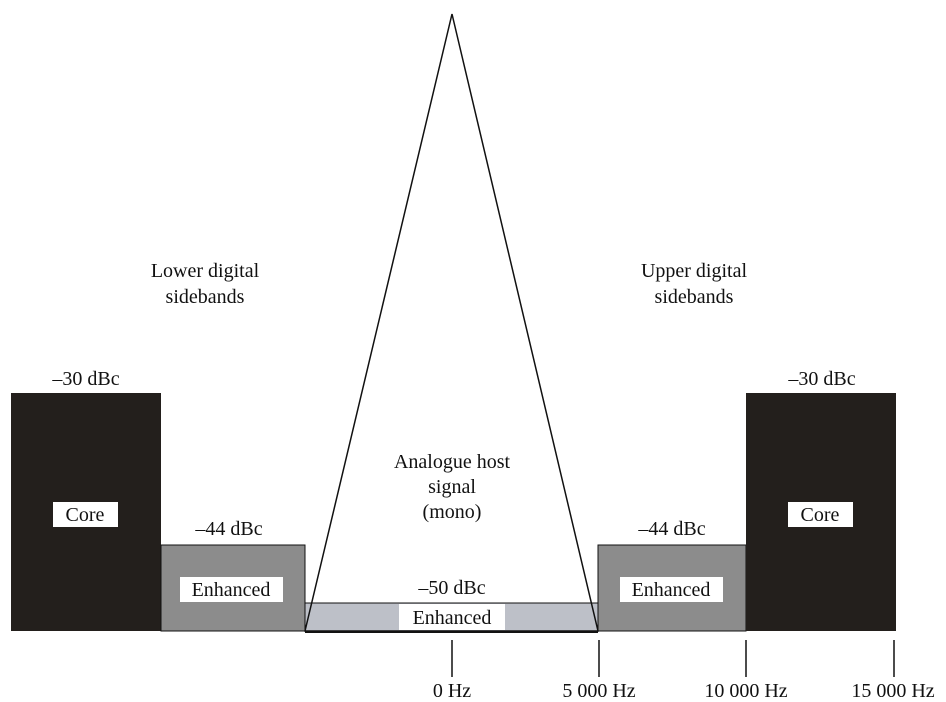  Describe the element at coordinates (85, 379) in the screenshot. I see `lower-core-level: –30 dBc` at that location.